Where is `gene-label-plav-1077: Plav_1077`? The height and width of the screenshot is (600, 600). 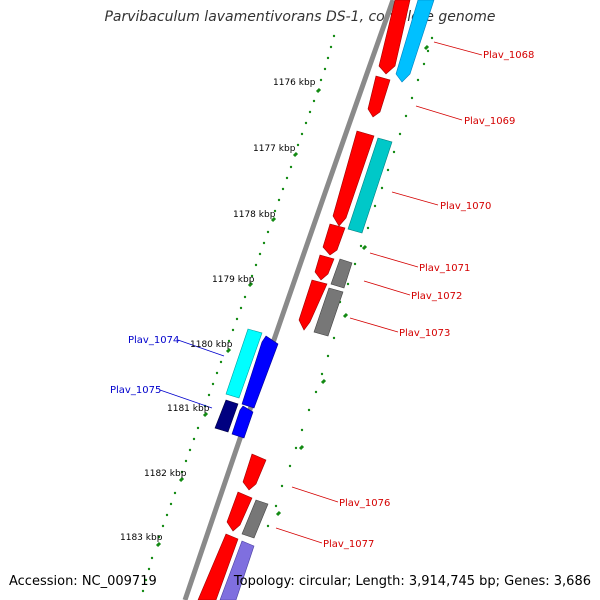 gene-label-plav-1077: Plav_1077 is located at coordinates (348, 544).